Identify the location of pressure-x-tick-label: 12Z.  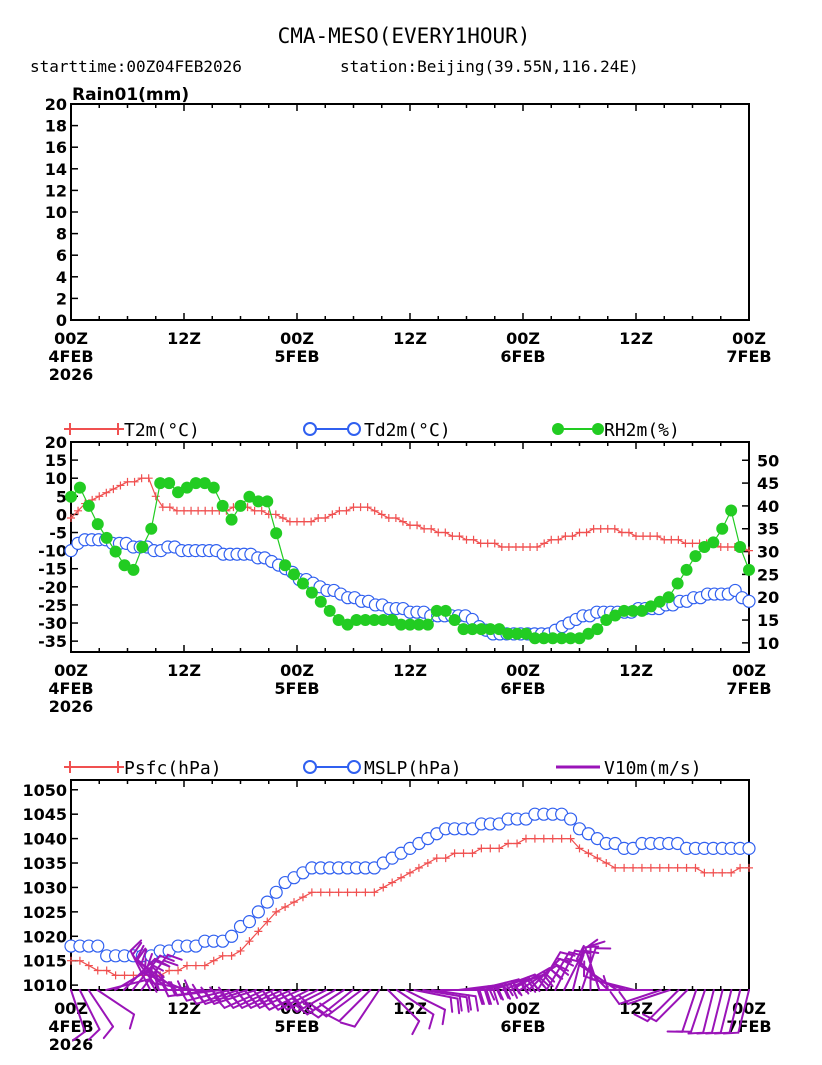
(410, 1008).